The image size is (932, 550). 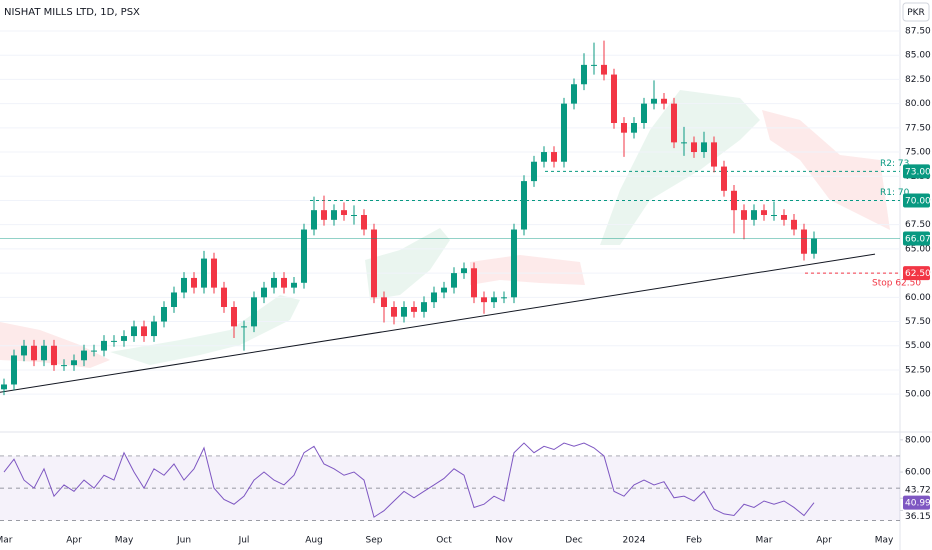 I want to click on y-tick-label: 75.00, so click(x=918, y=153).